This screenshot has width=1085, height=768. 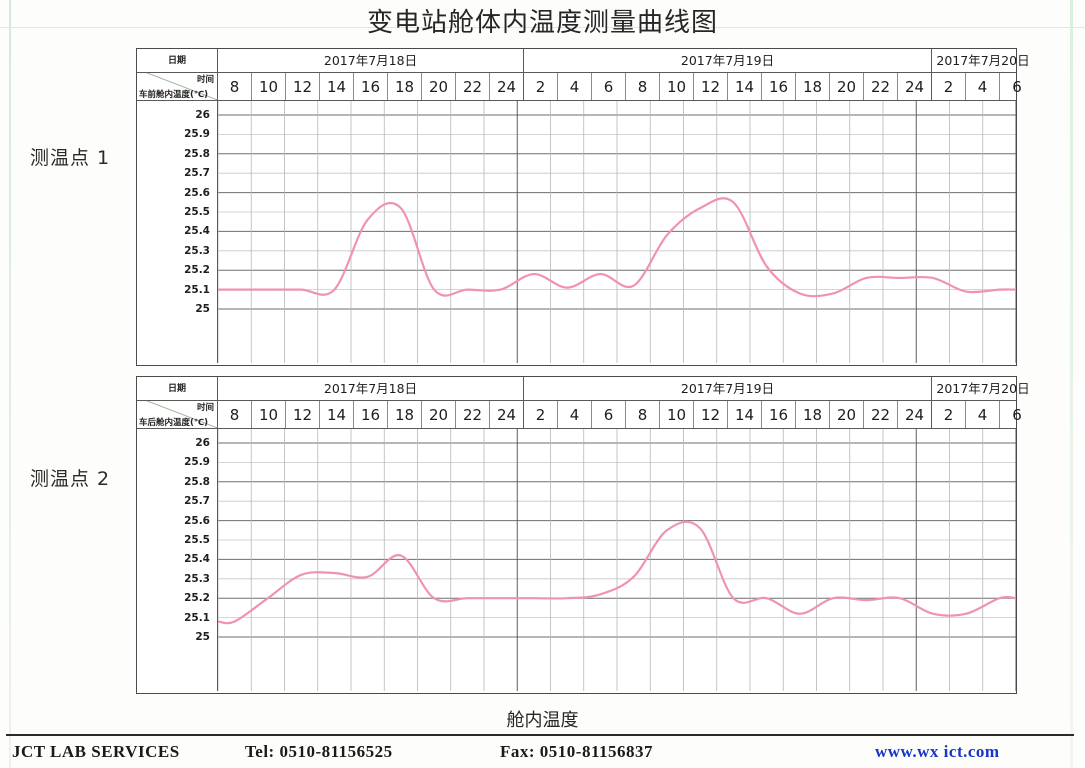 What do you see at coordinates (197, 173) in the screenshot?
I see `y-axis-tick: 25.7` at bounding box center [197, 173].